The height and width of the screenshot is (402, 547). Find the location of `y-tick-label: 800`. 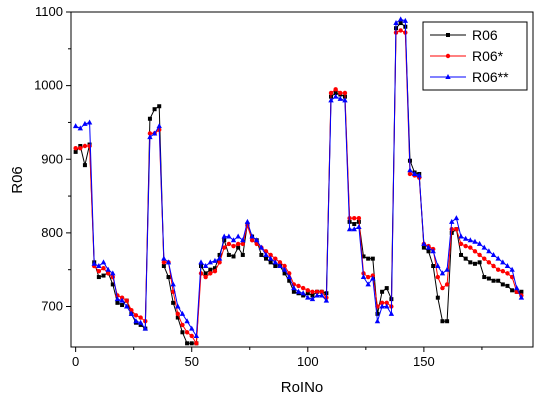

y-tick-label: 800 is located at coordinates (52, 232).